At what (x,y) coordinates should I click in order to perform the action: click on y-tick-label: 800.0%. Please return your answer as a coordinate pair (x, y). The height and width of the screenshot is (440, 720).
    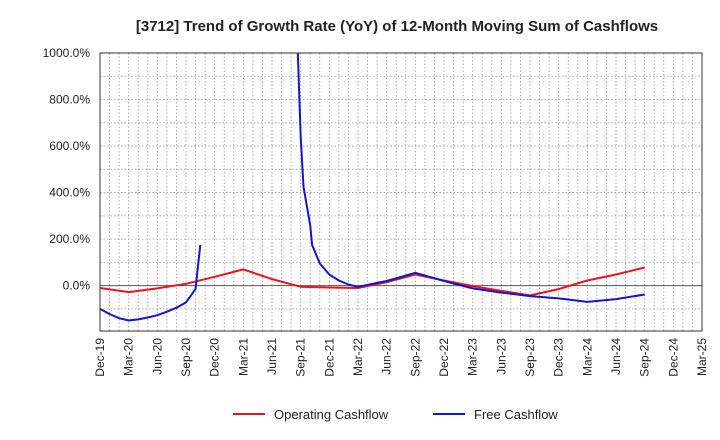
    Looking at the image, I should click on (69, 100).